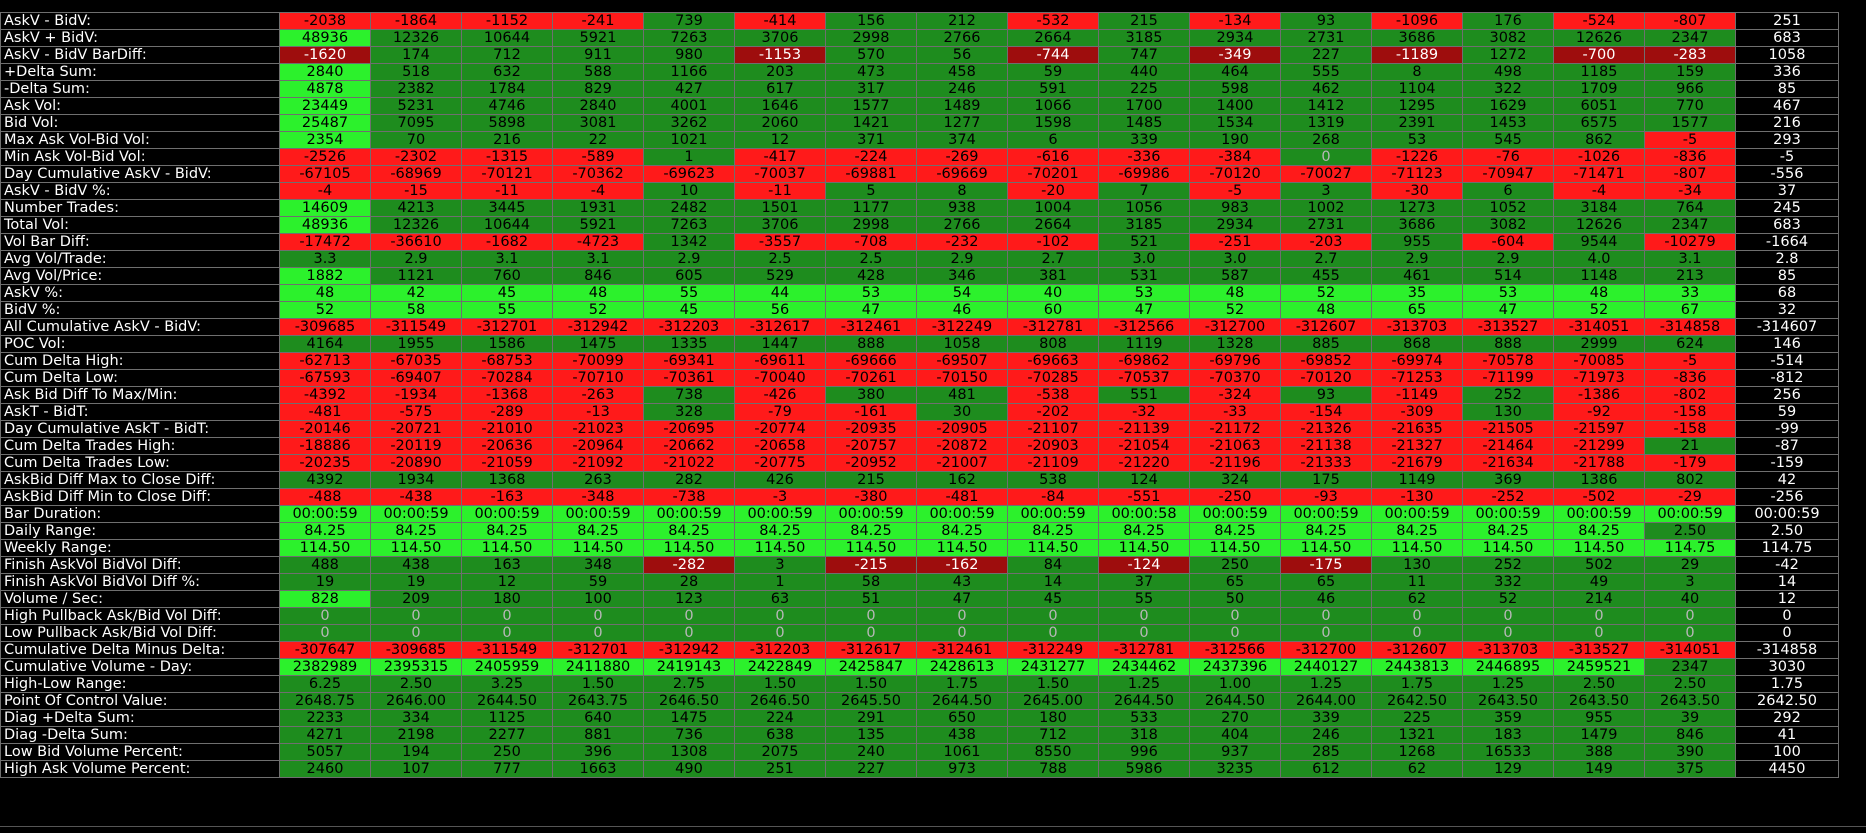 The width and height of the screenshot is (1866, 833). I want to click on value-cell: 10644, so click(507, 38).